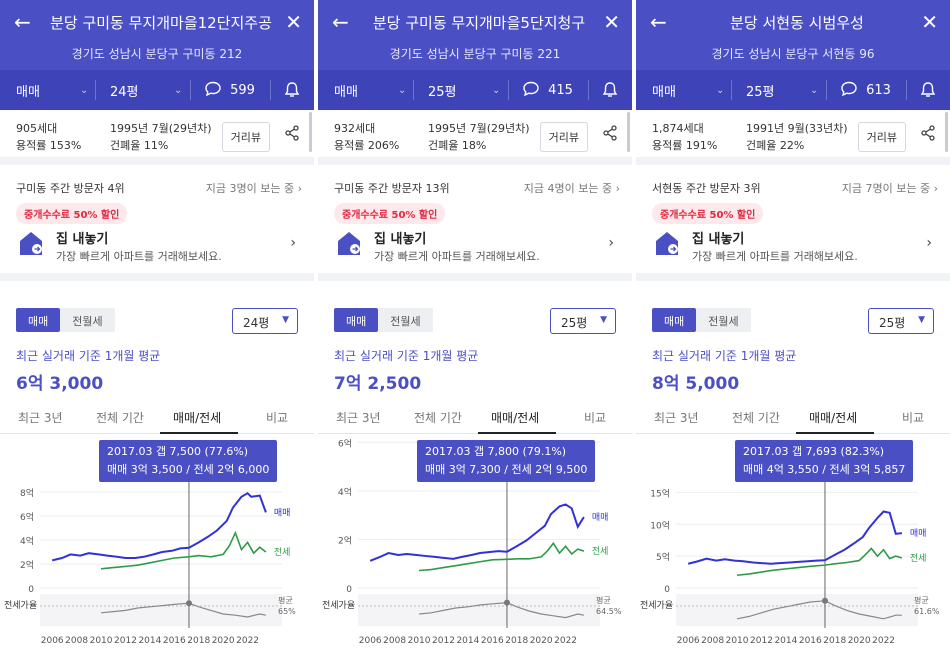 This screenshot has width=950, height=653. What do you see at coordinates (157, 90) in the screenshot?
I see `filter-bar: 매매 ⌄ 24평 ⌄ 599` at bounding box center [157, 90].